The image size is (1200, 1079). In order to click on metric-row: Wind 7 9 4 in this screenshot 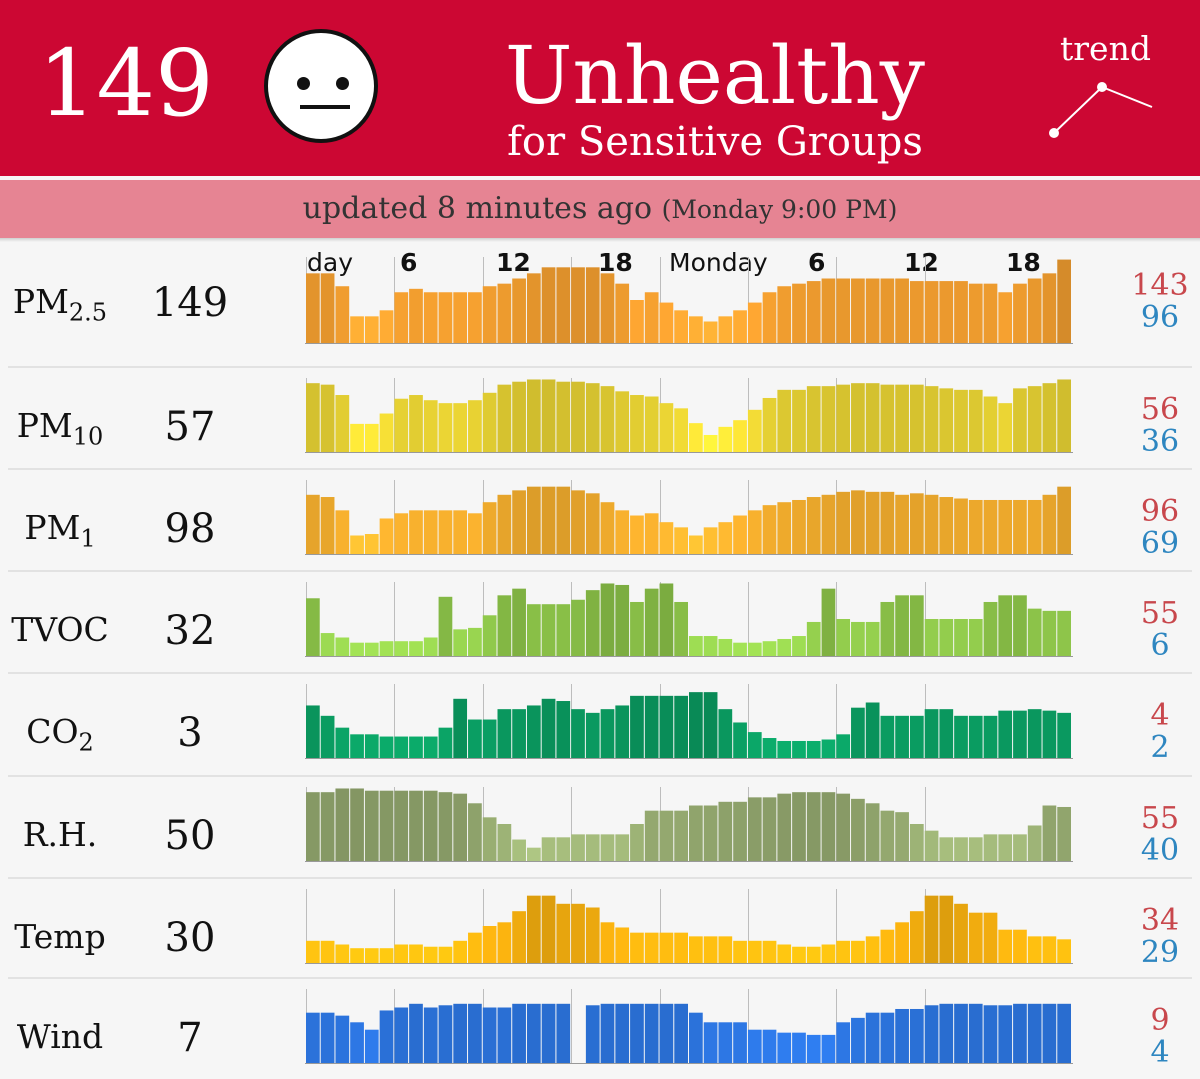, I will do `click(600, 1028)`.